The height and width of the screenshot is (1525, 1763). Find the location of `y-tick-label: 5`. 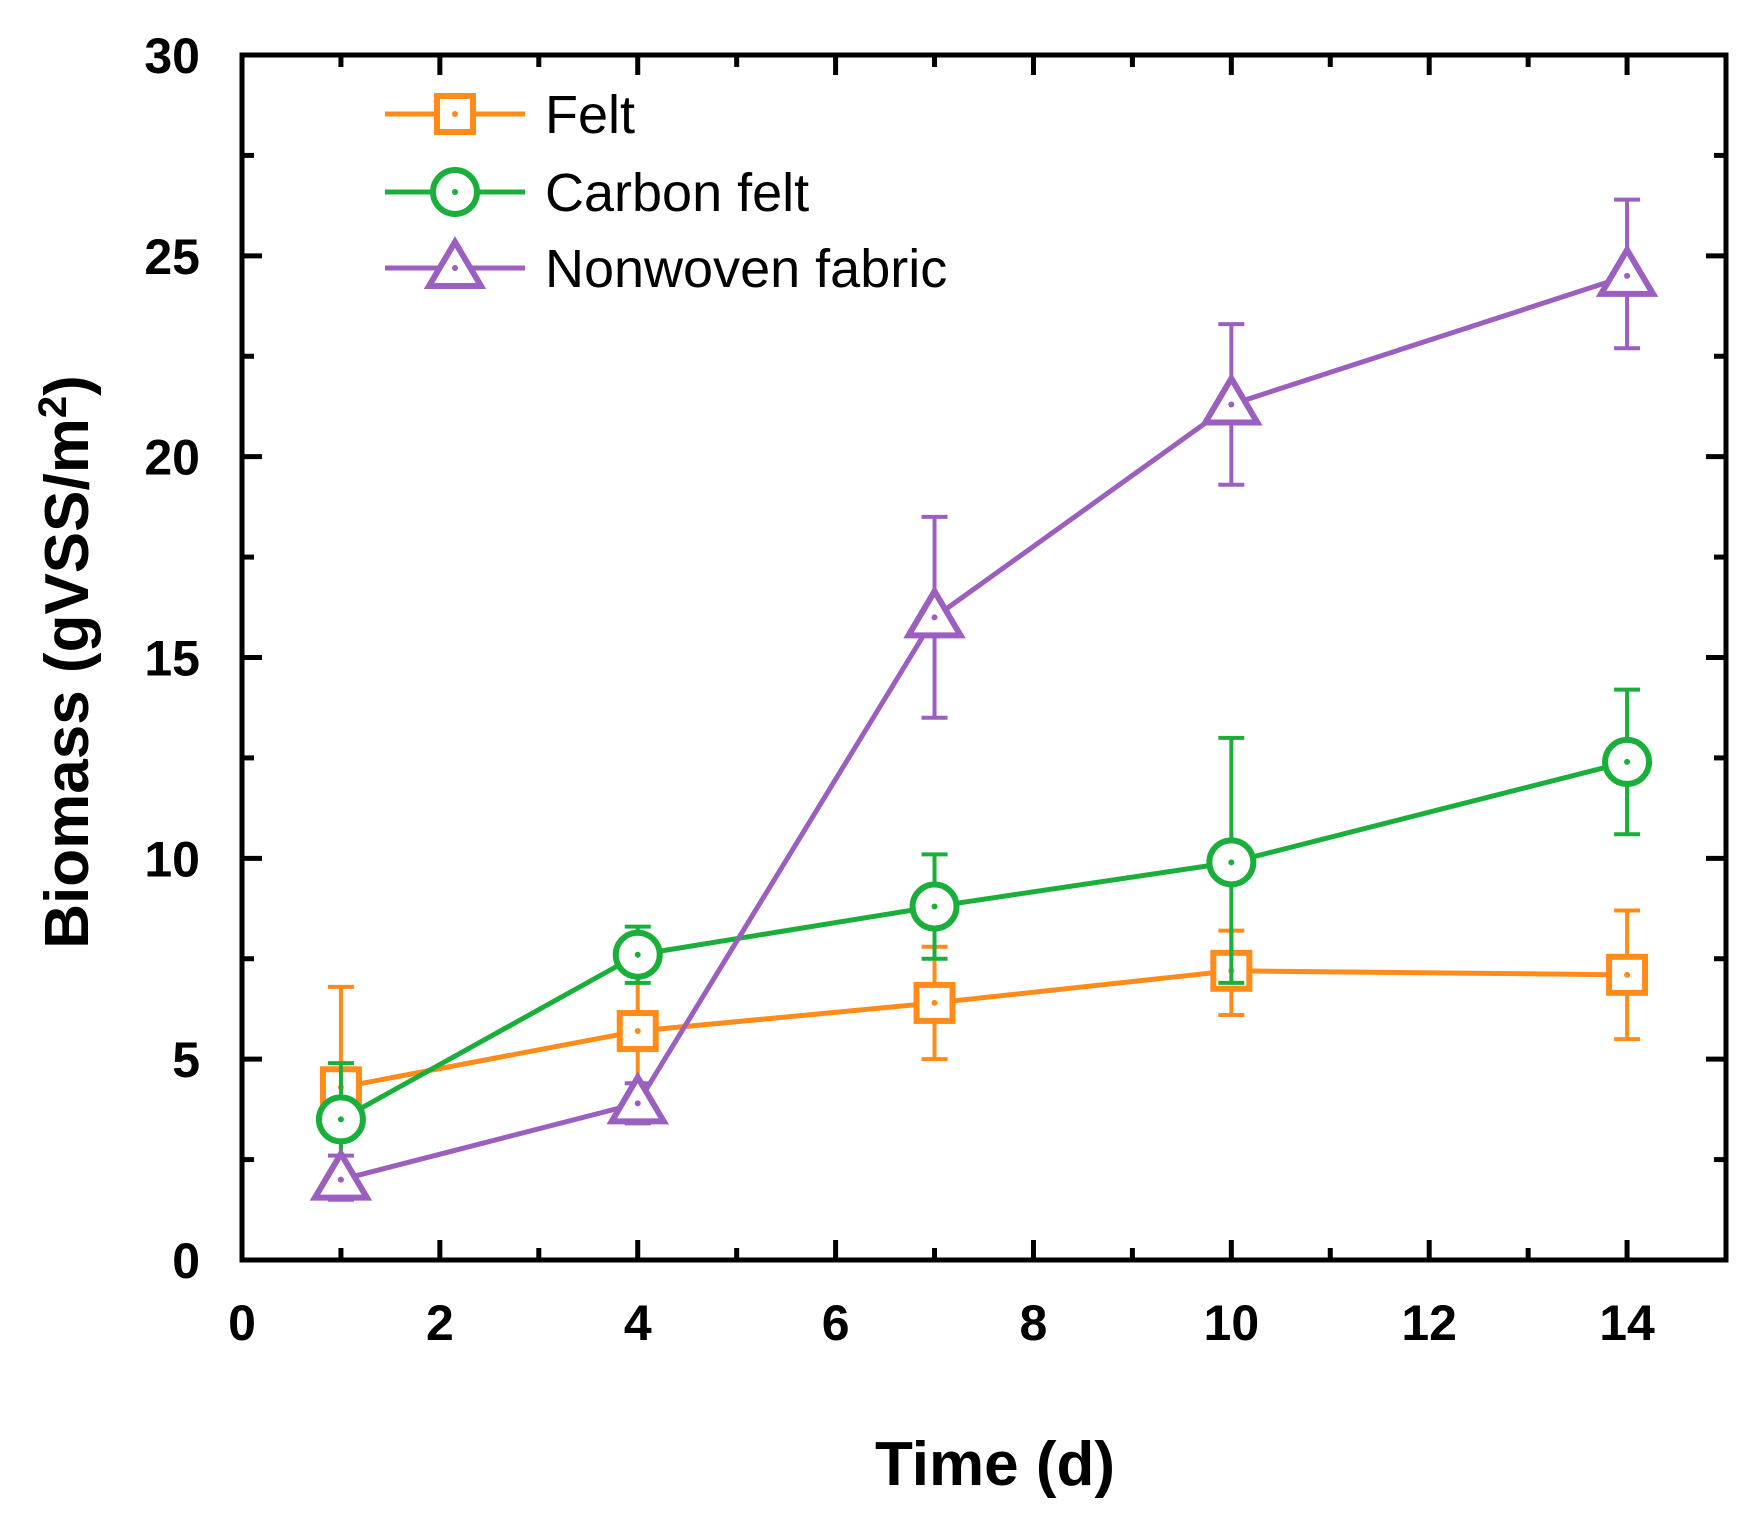

y-tick-label: 5 is located at coordinates (186, 1060).